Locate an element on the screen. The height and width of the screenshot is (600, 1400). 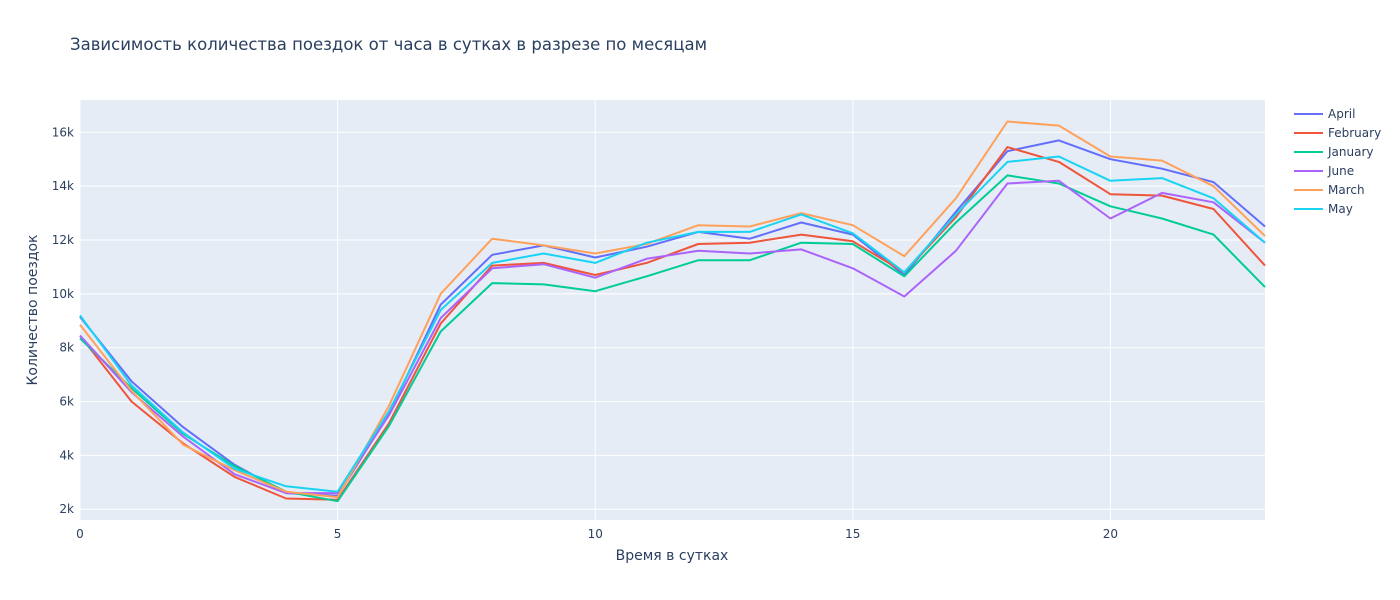
legend-label: March is located at coordinates (1346, 190).